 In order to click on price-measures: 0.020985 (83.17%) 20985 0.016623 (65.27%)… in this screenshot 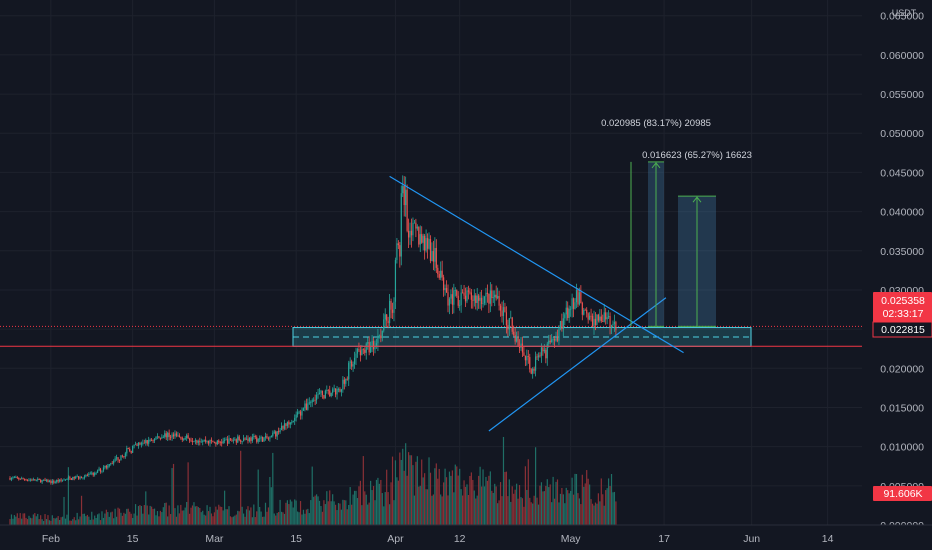, I will do `click(676, 222)`.